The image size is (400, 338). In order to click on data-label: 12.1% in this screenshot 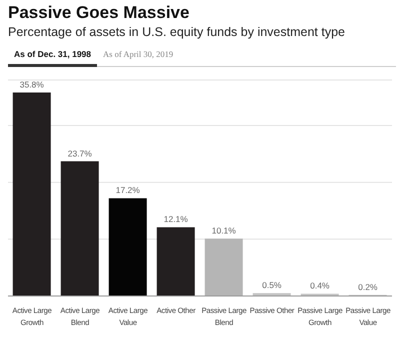, I will do `click(176, 219)`.